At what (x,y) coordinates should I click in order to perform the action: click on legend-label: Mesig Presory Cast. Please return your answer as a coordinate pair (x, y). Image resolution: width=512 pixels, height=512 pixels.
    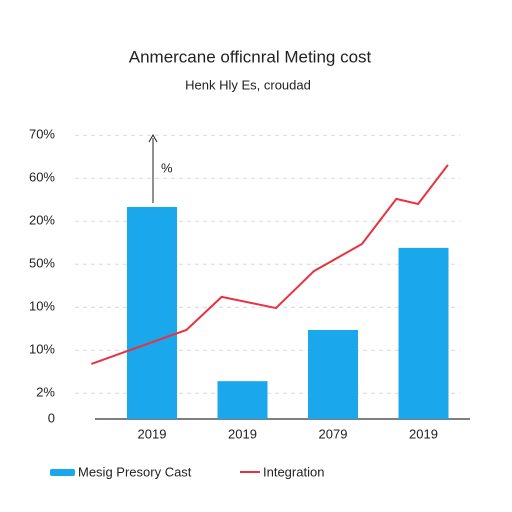
    Looking at the image, I should click on (135, 471).